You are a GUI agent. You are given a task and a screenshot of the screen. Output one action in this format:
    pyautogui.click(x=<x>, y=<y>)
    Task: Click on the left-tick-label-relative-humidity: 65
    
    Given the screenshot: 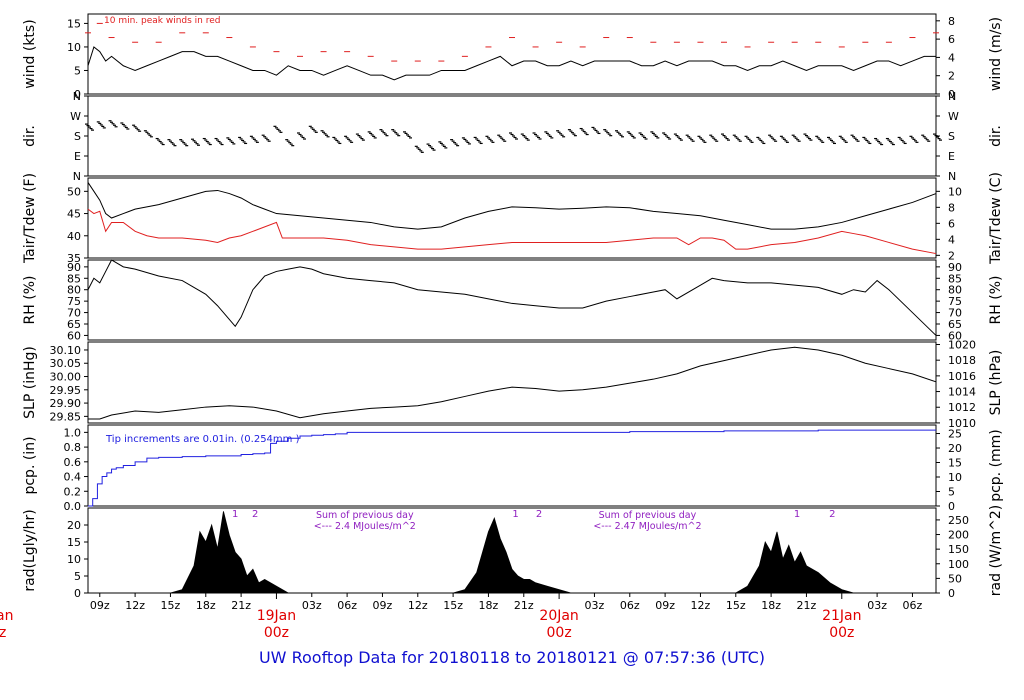 What is the action you would take?
    pyautogui.click(x=74, y=324)
    